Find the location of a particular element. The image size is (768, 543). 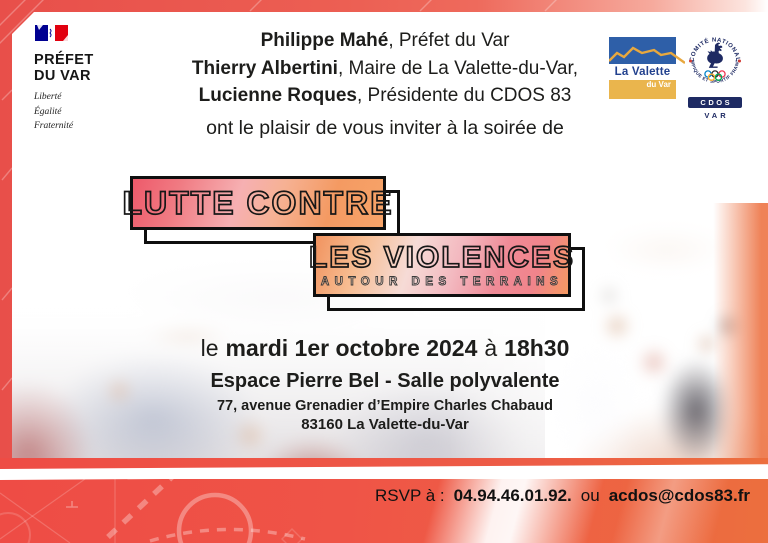

banner-line-2: LES VIOLENCES AUTOUR DES TERRAINS is located at coordinates (441, 265).